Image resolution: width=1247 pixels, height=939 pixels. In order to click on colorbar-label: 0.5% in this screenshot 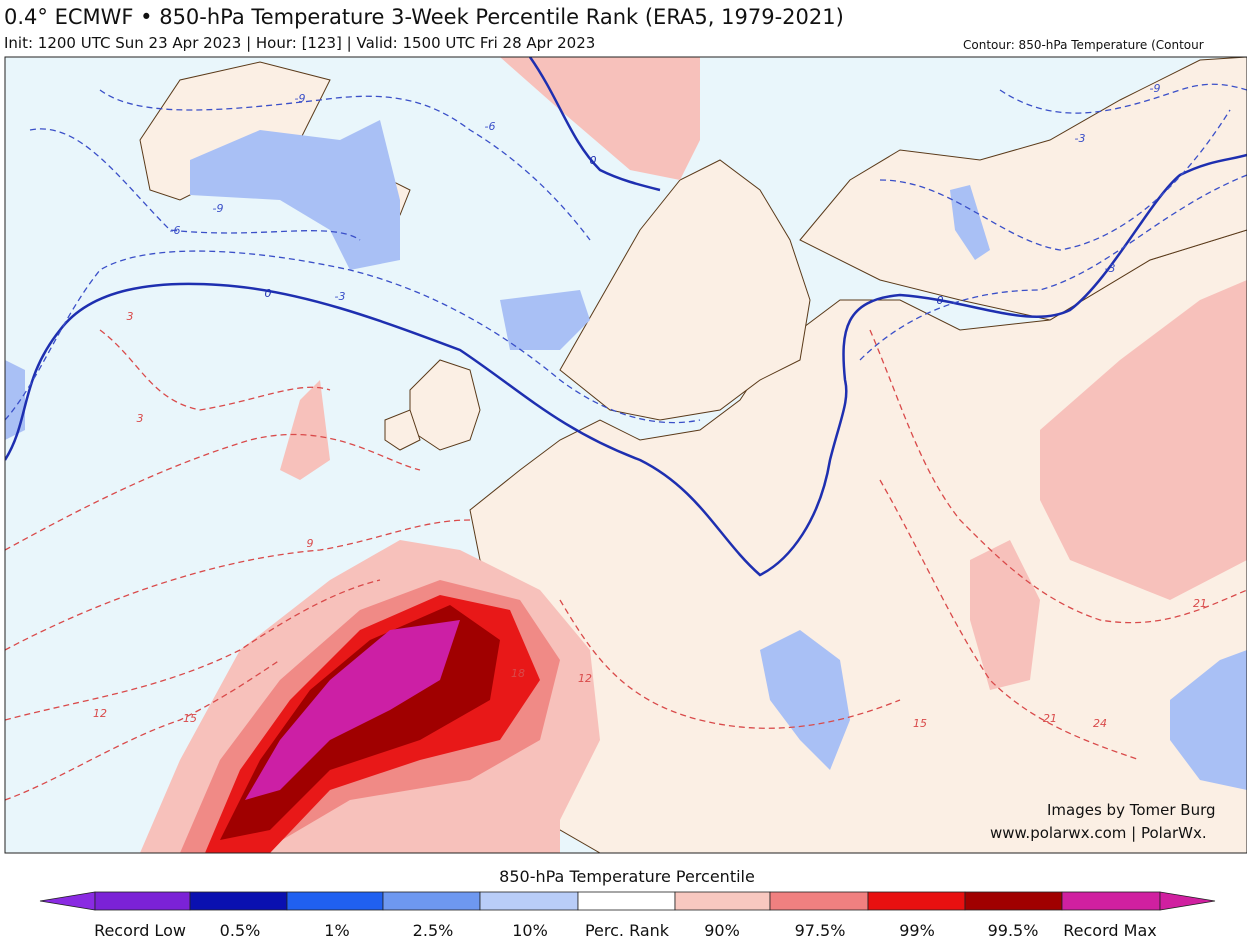, I will do `click(240, 930)`.